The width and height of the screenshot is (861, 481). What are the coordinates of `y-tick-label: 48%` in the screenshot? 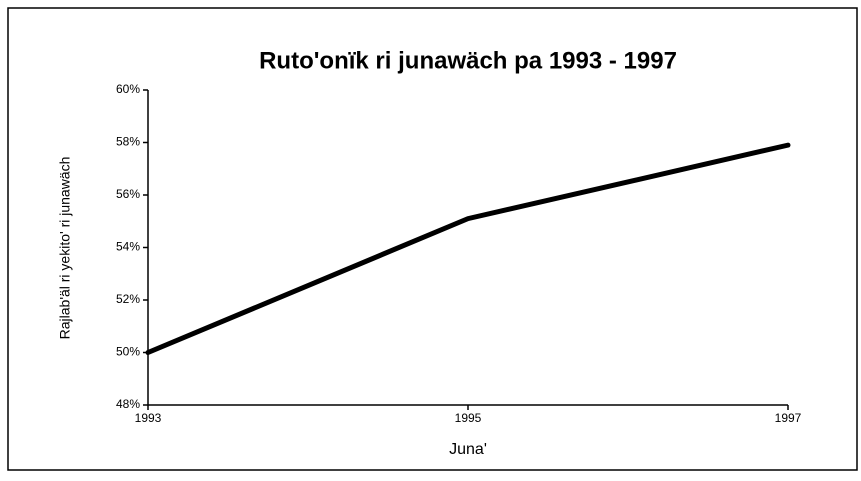 It's located at (128, 404).